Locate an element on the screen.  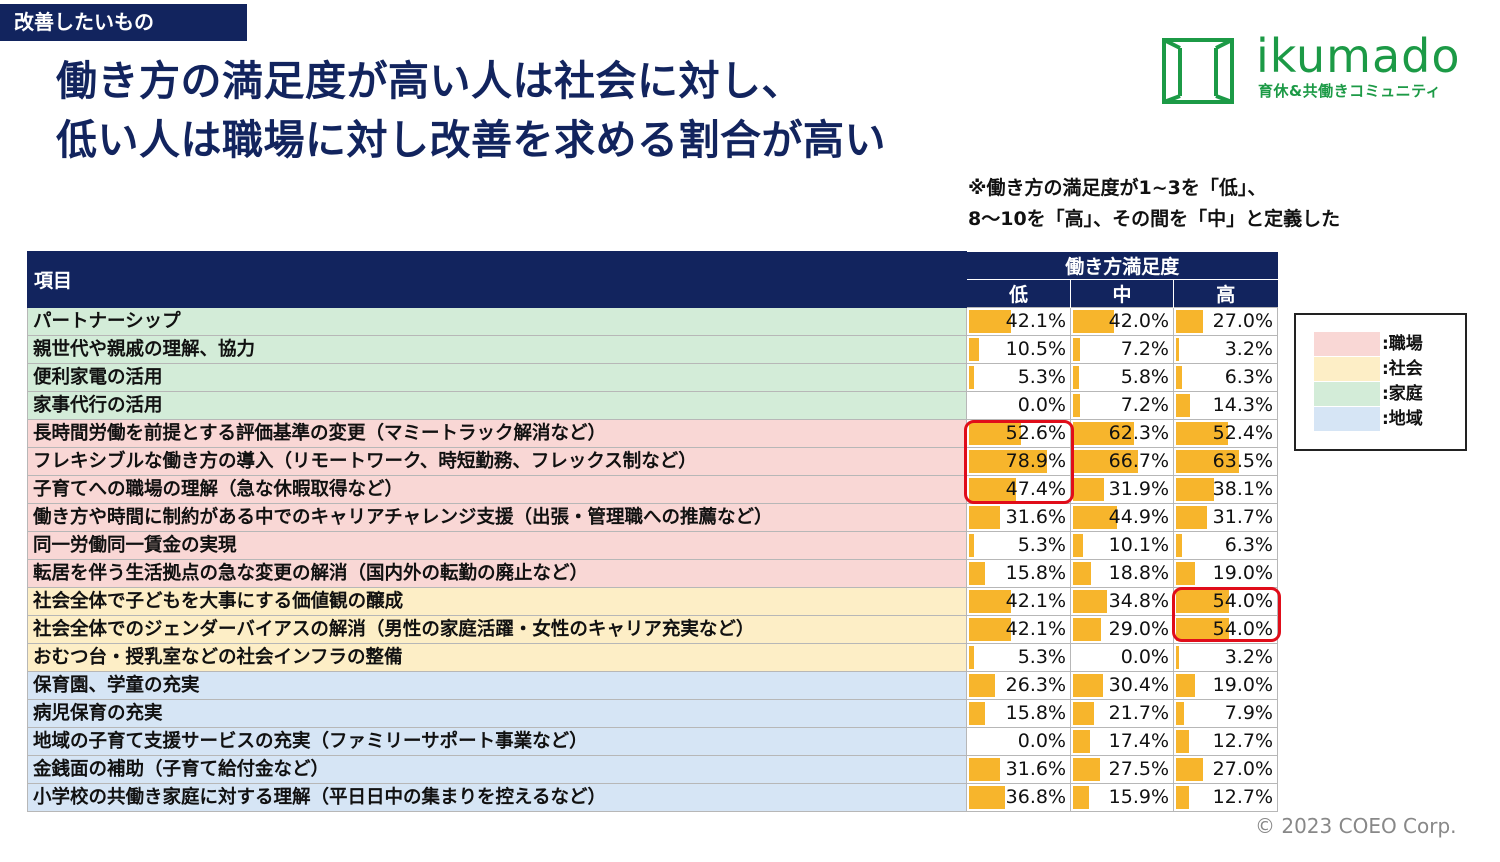
note-line-1: ※働き方の満足度が1~3を「低」、 is located at coordinates (1117, 188).